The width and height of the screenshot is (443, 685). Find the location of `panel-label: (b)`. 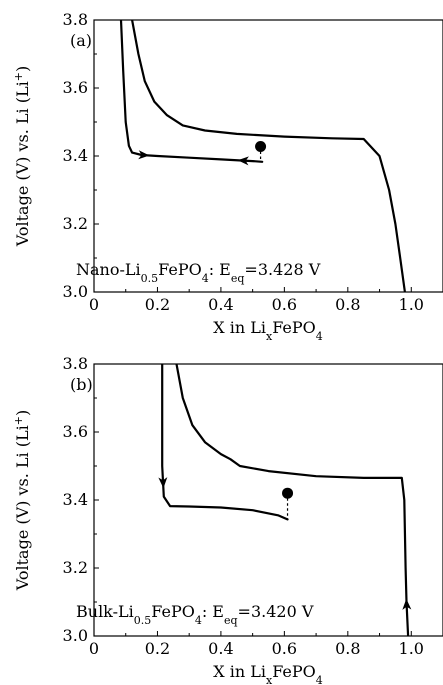

panel-label: (b) is located at coordinates (81, 384).